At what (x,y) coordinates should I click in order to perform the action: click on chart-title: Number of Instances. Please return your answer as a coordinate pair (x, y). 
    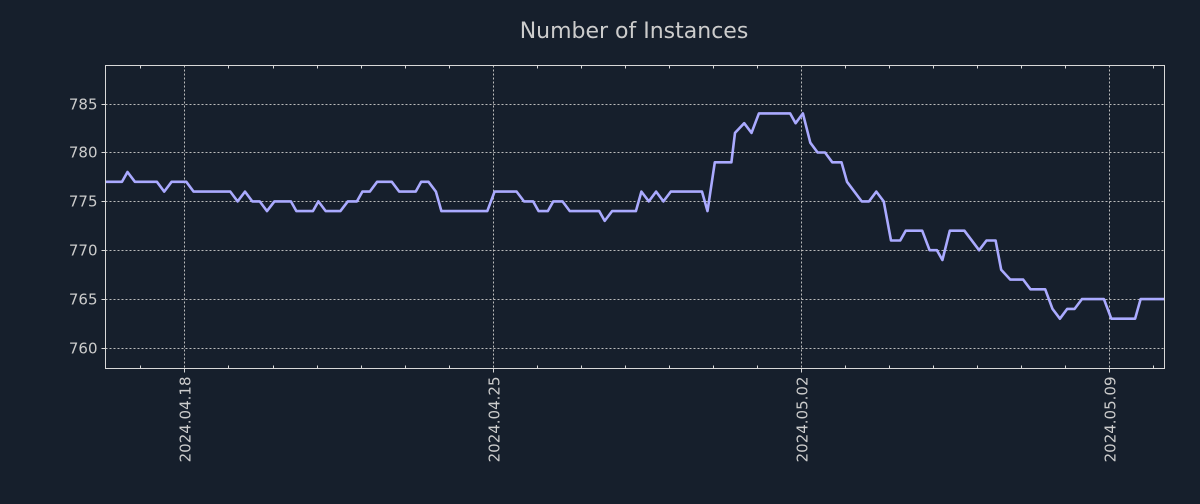
    Looking at the image, I should click on (634, 31).